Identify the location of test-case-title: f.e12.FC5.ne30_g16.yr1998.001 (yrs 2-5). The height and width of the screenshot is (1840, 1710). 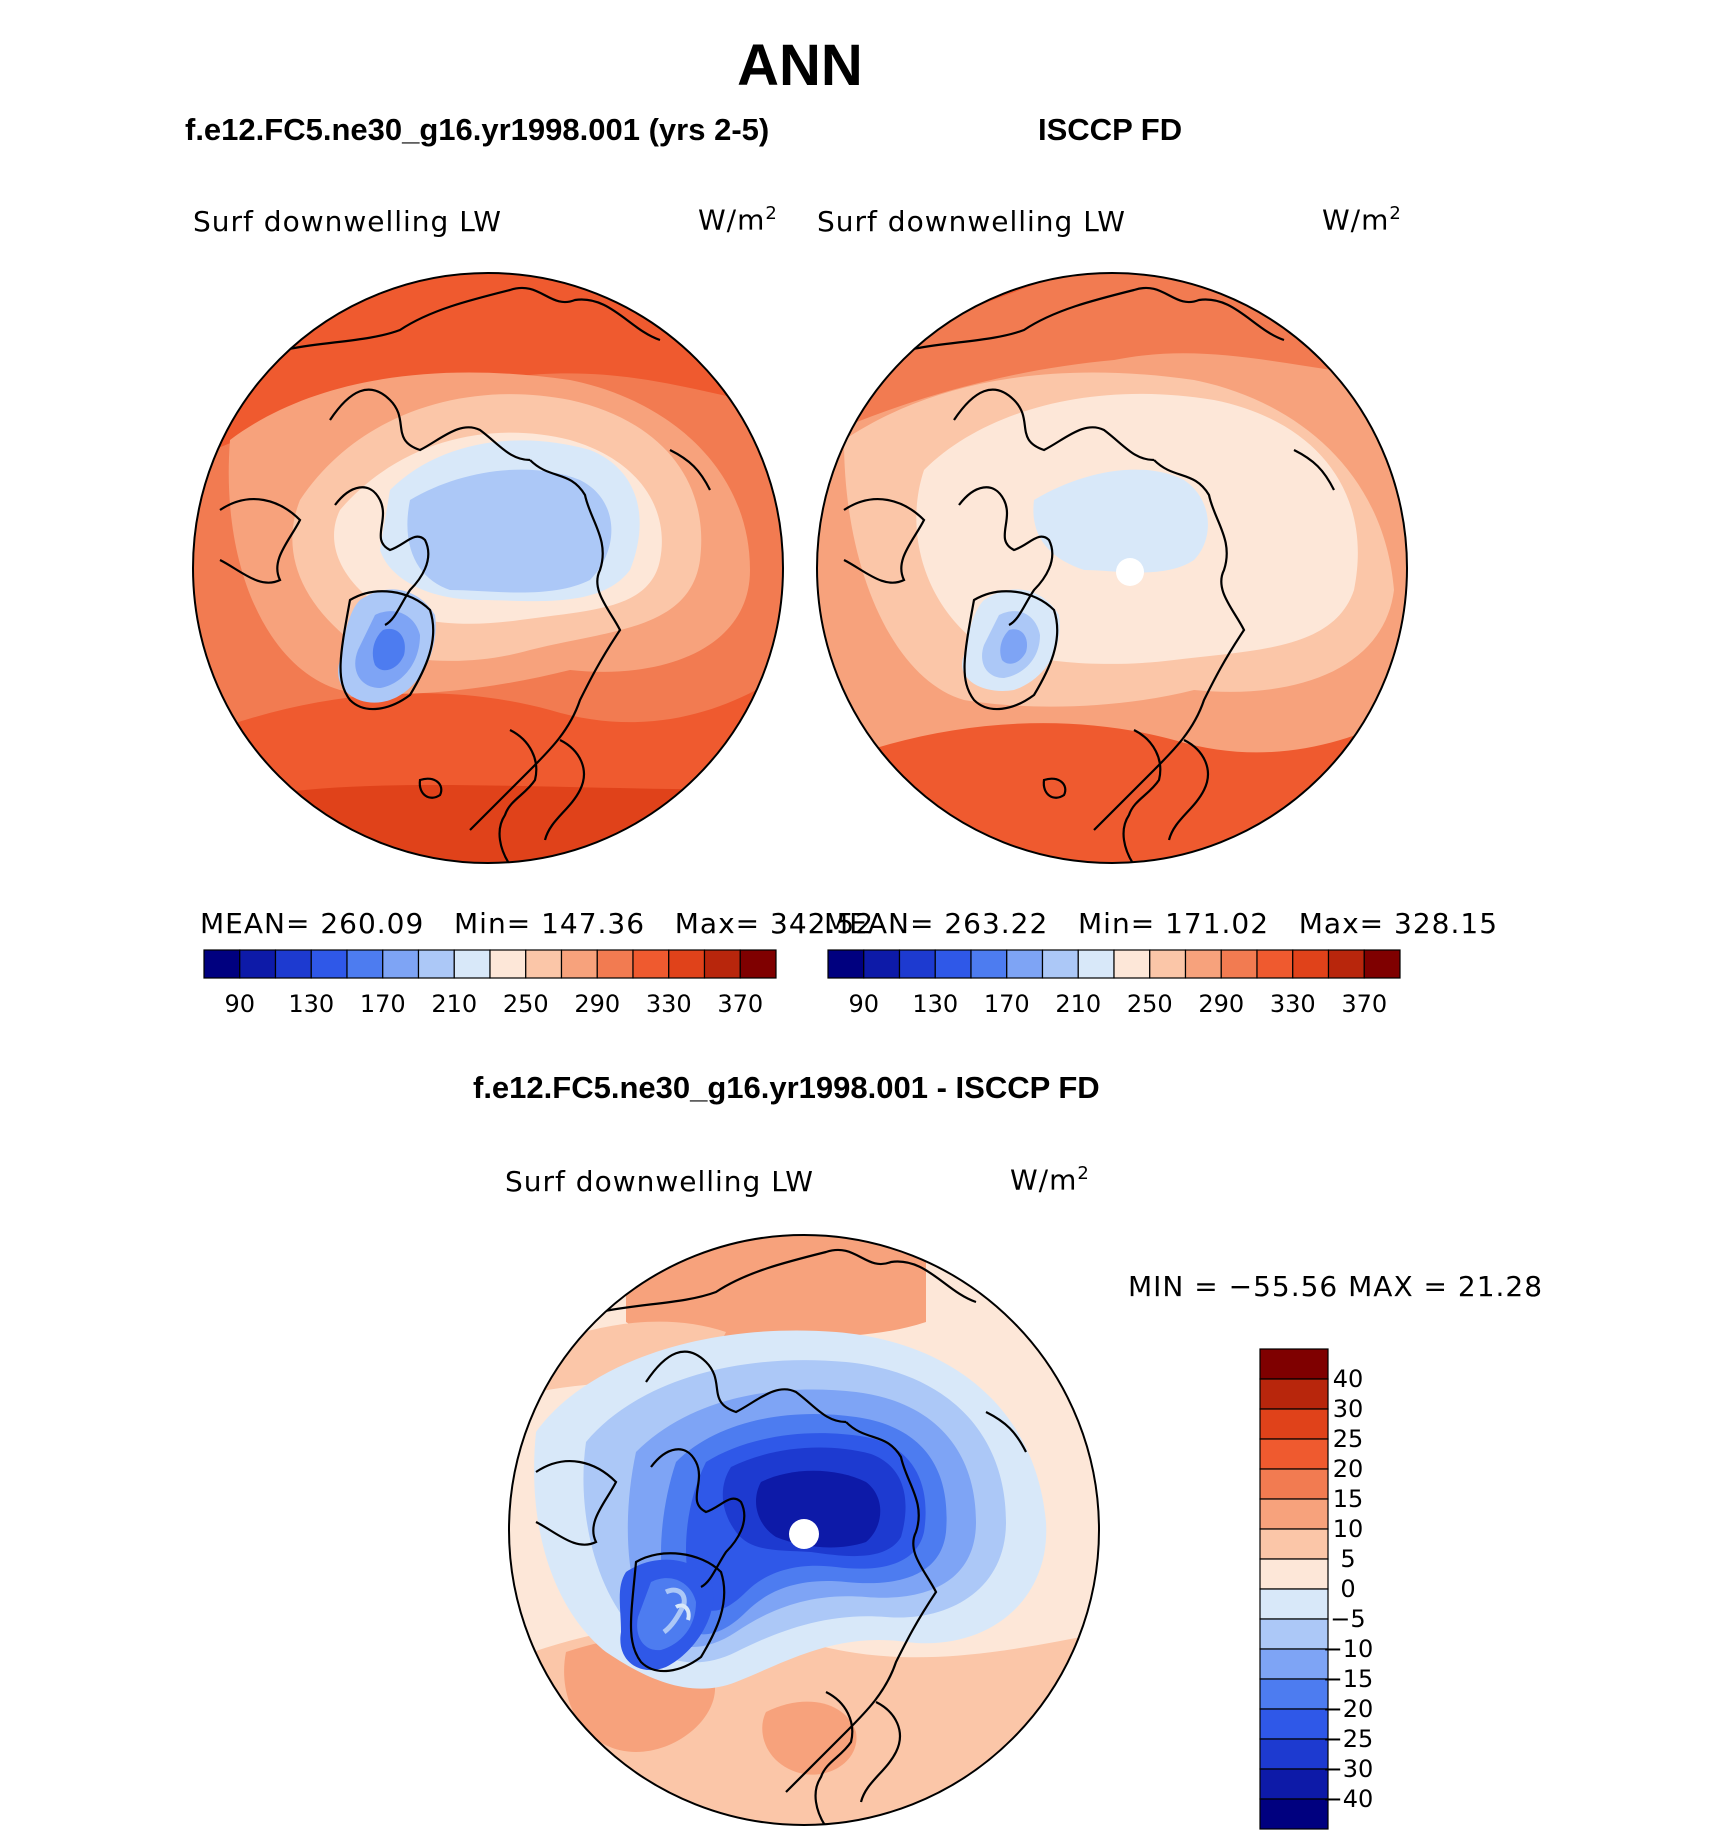
(477, 129).